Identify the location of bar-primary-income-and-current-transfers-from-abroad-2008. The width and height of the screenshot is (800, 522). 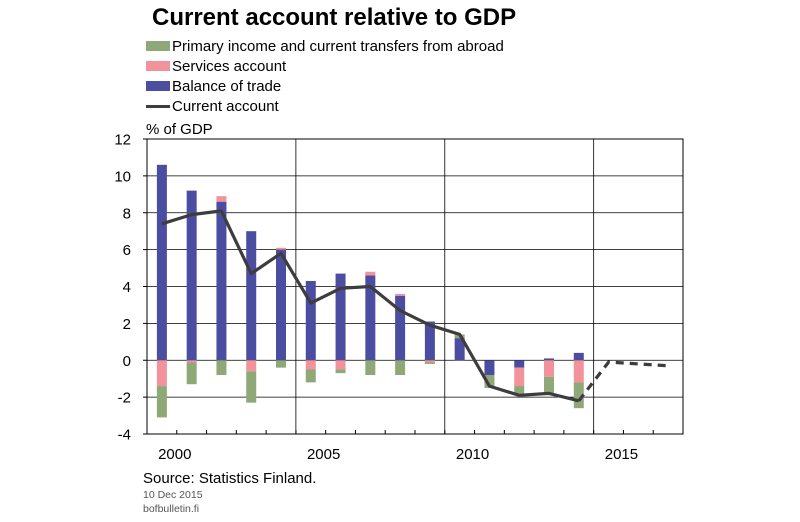
(429, 363).